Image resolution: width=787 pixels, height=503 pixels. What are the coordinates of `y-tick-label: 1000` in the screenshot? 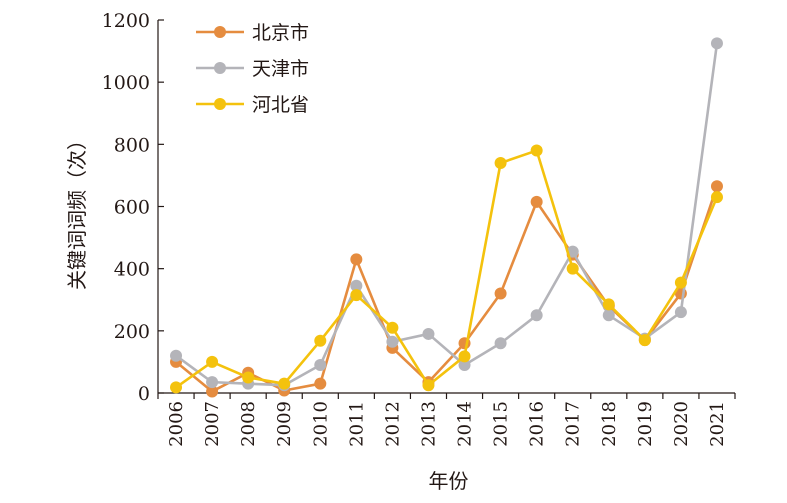 It's located at (126, 83).